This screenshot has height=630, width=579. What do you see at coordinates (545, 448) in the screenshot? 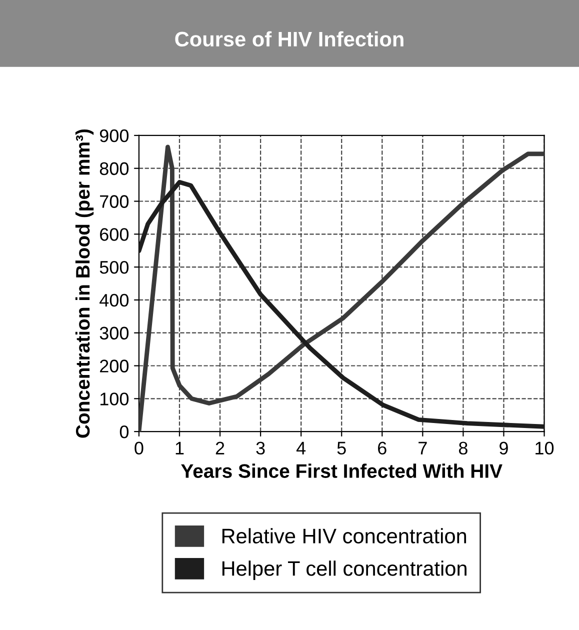
I see `x-tick-label: 10` at bounding box center [545, 448].